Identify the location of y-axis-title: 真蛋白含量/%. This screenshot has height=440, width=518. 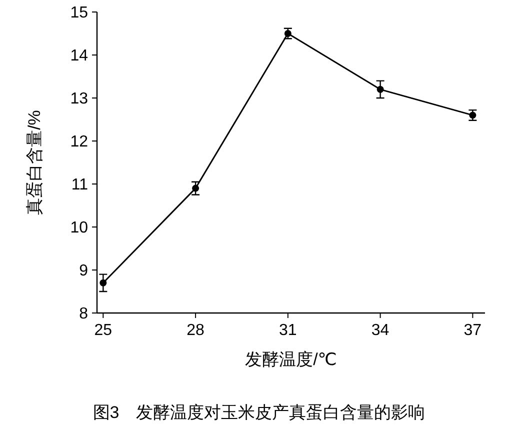
(34, 162).